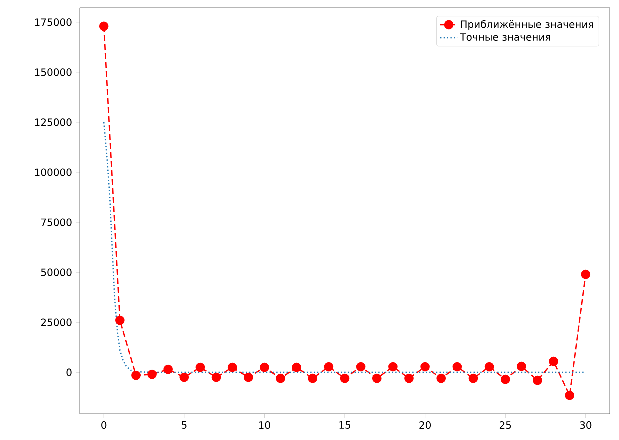  What do you see at coordinates (56, 322) in the screenshot?
I see `y-tick-label: 25000` at bounding box center [56, 322].